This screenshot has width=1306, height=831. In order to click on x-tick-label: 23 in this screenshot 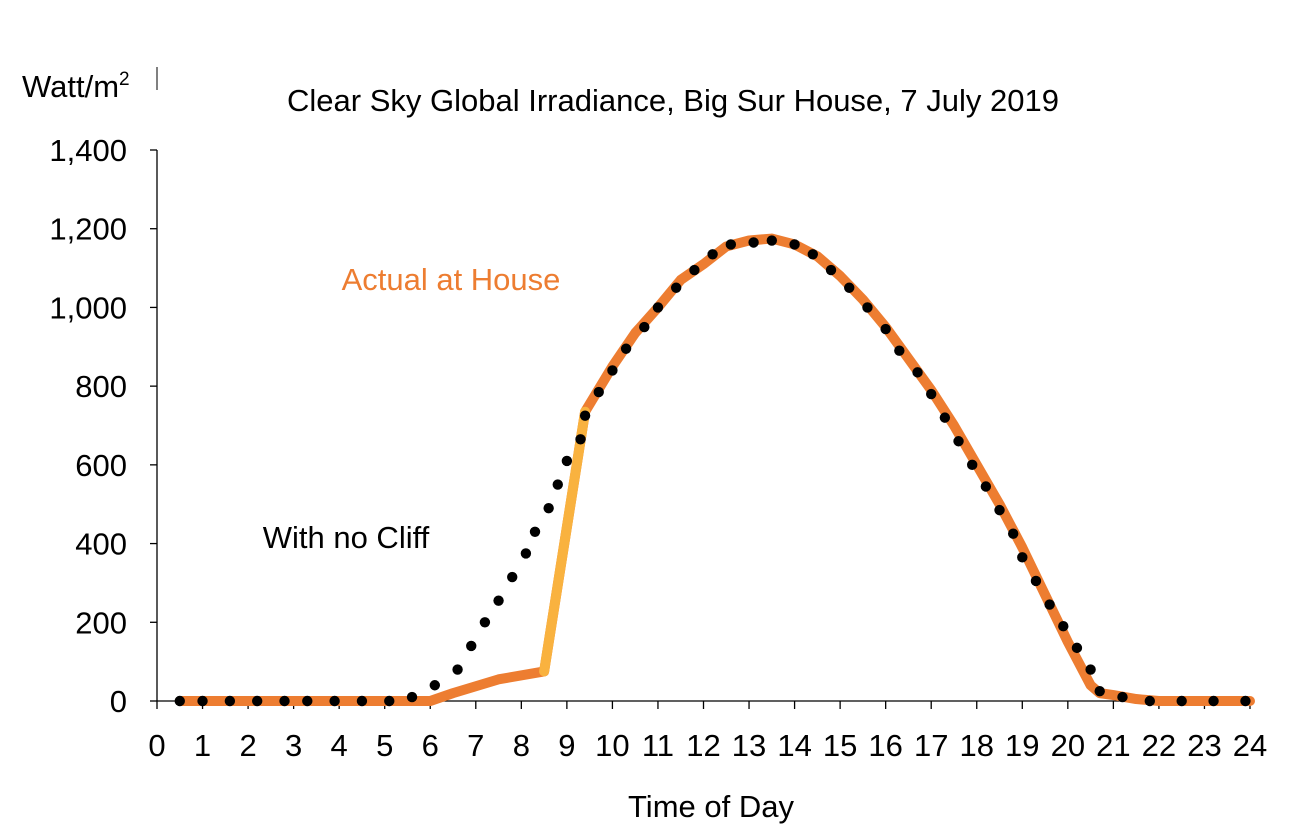, I will do `click(1204, 745)`.